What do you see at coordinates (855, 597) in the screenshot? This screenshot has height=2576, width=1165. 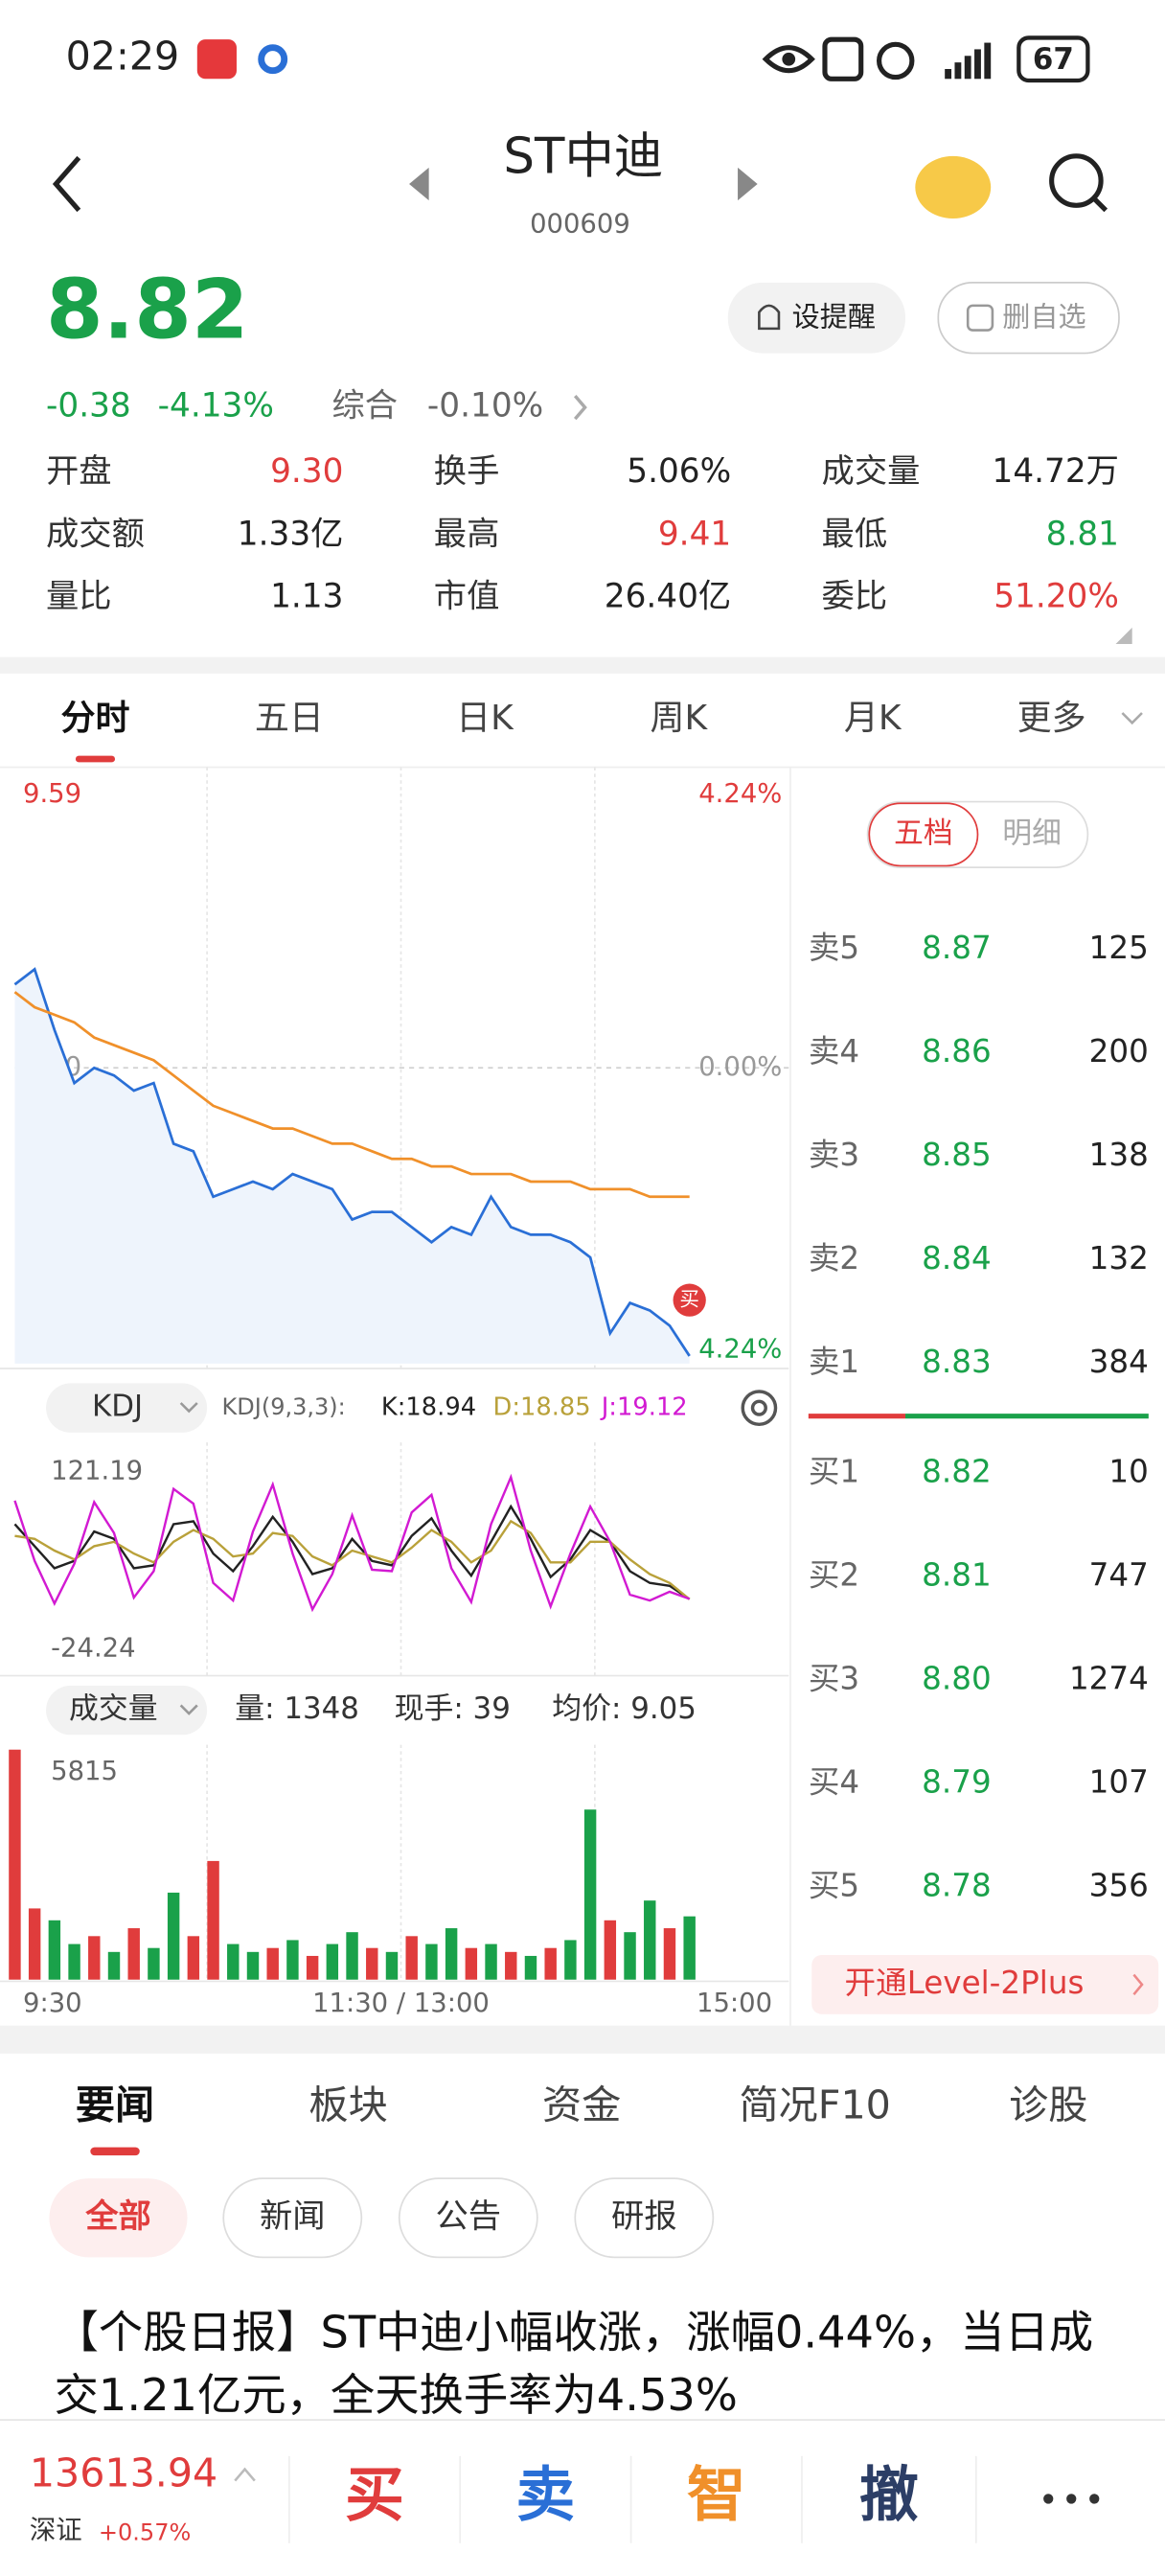 I see `stat-label: 委比` at bounding box center [855, 597].